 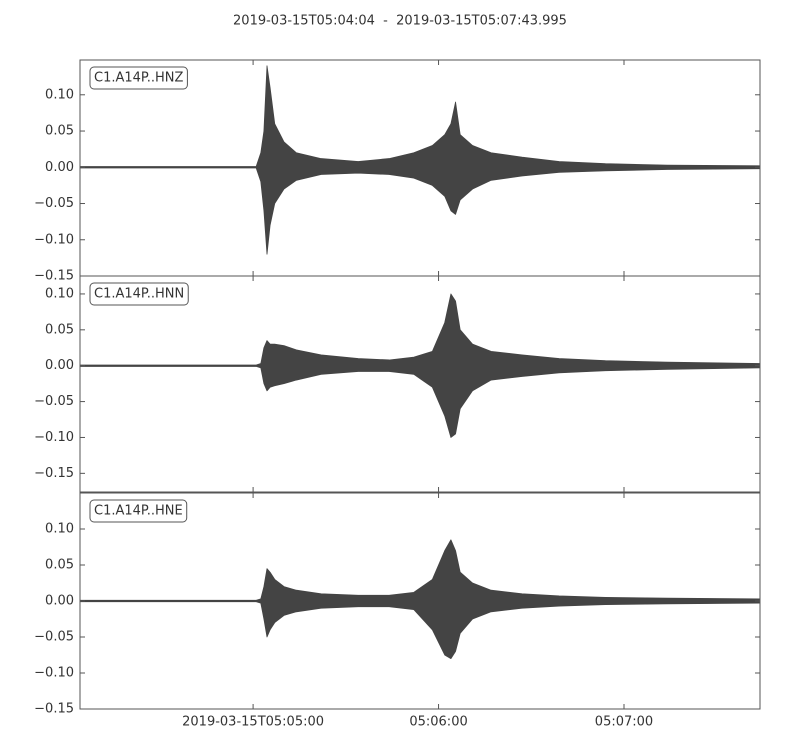 I want to click on x-tick-label: 05:07:00, so click(x=624, y=722).